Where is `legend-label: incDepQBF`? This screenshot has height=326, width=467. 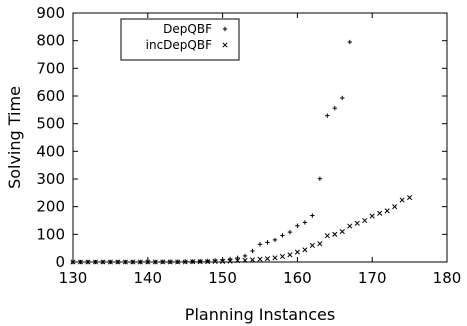 legend-label: incDepQBF is located at coordinates (179, 45).